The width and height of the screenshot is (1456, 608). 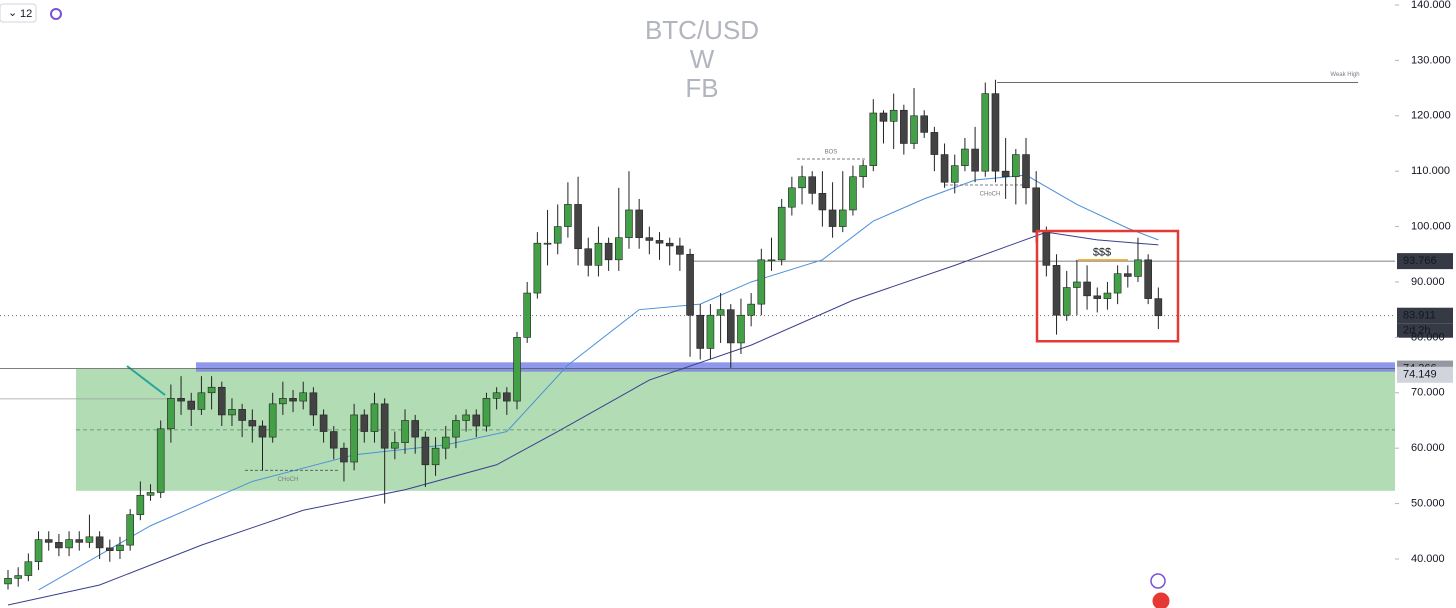 I want to click on chart-subtitle: FB, so click(x=701, y=88).